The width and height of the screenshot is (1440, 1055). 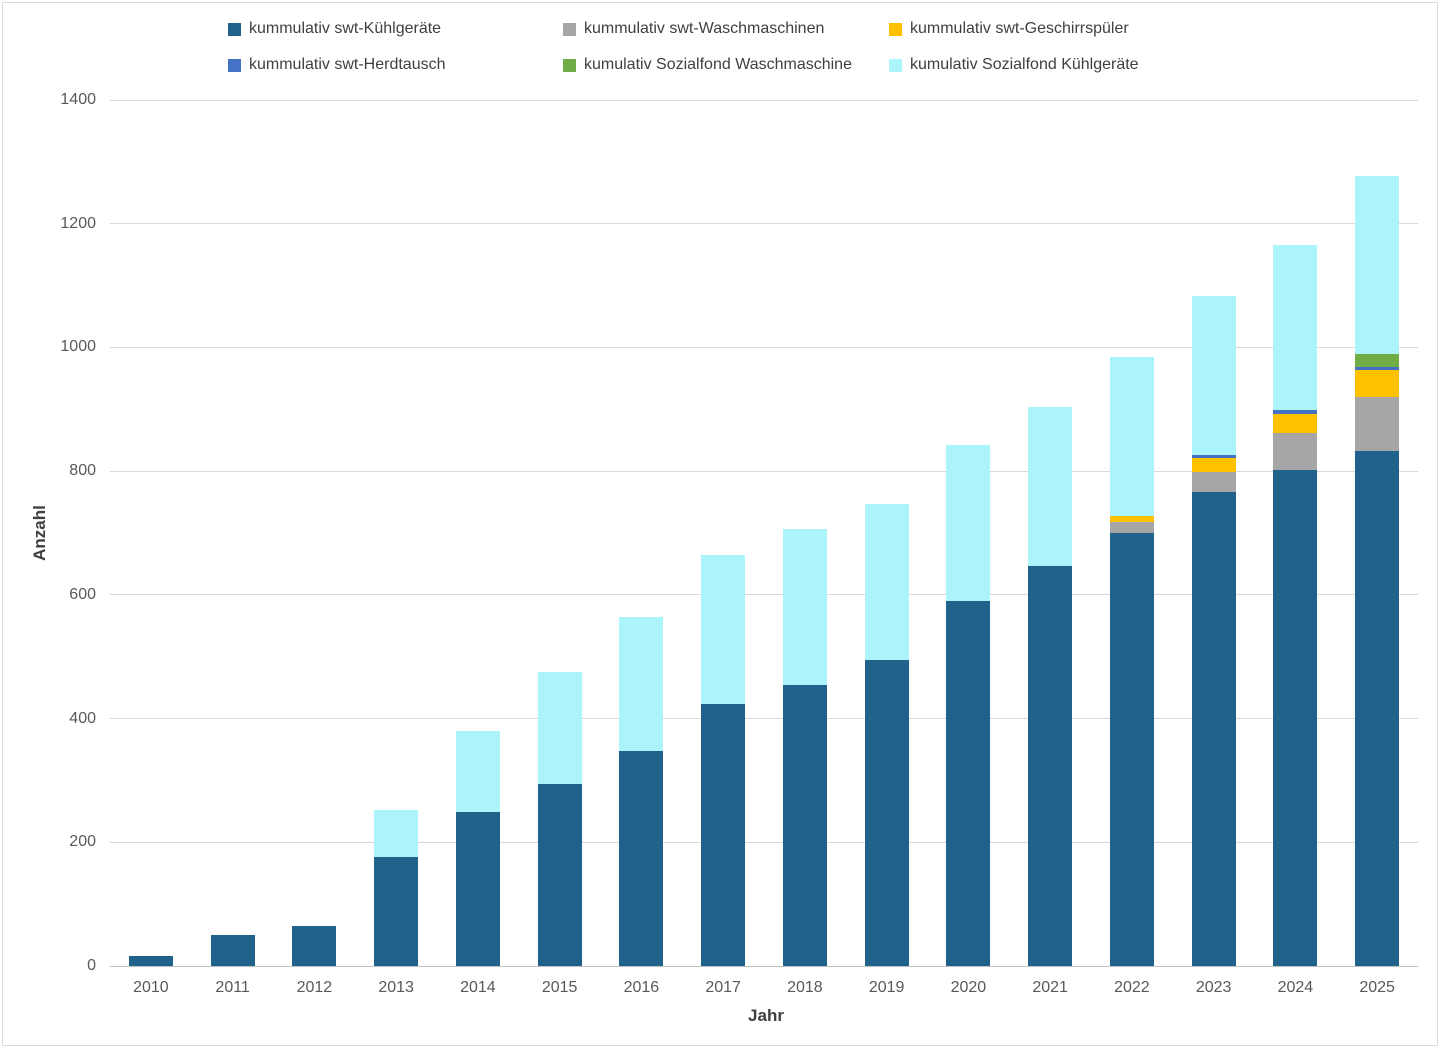 I want to click on y-tick-label: 200, so click(x=82, y=842).